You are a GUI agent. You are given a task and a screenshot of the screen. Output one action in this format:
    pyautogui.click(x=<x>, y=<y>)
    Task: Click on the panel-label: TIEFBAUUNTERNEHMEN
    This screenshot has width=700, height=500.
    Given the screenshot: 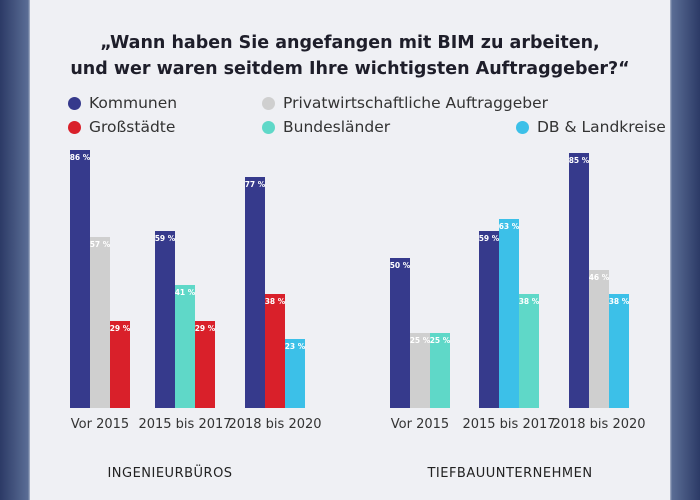 What is the action you would take?
    pyautogui.click(x=509, y=473)
    